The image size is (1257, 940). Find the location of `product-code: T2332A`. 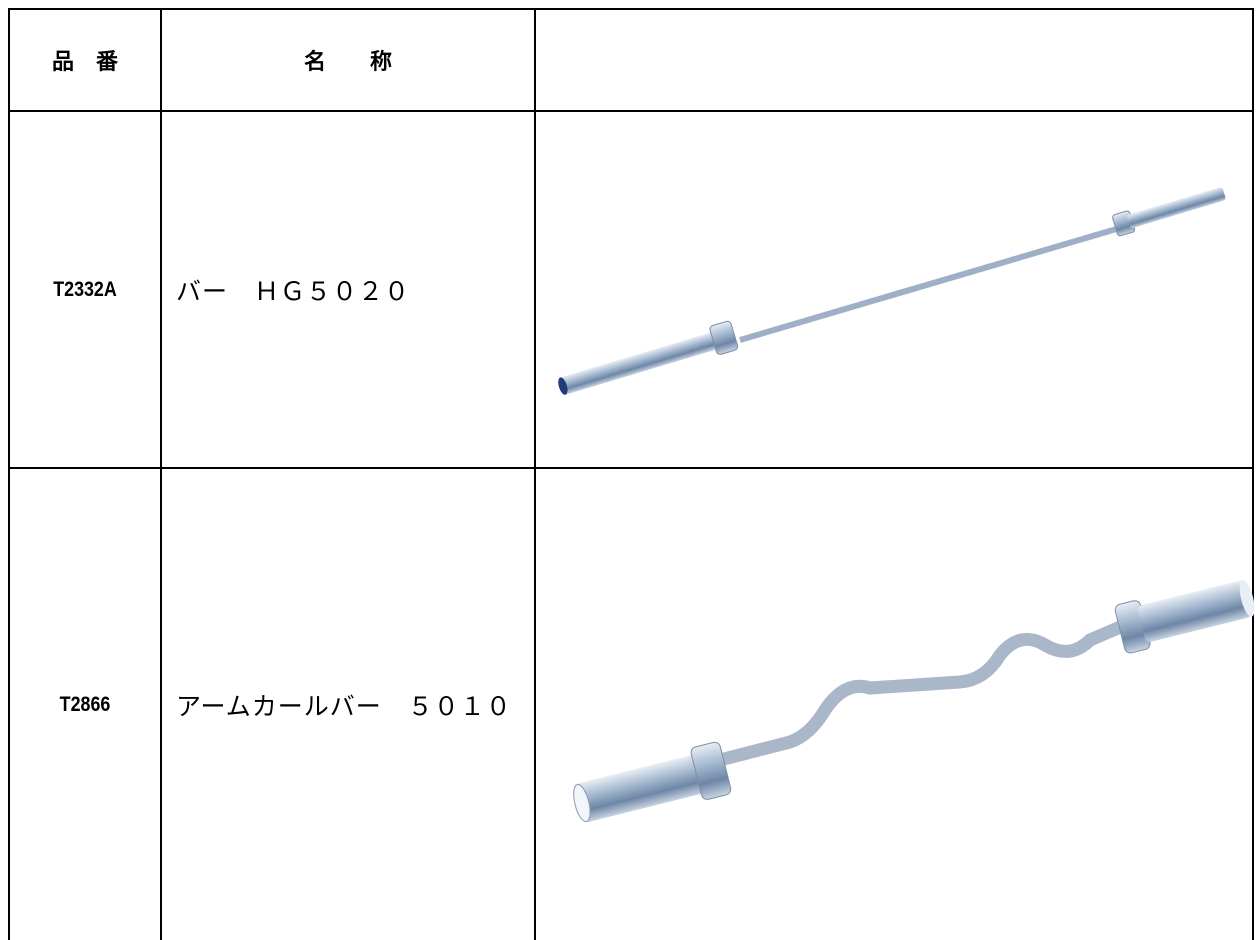

product-code: T2332A is located at coordinates (85, 289).